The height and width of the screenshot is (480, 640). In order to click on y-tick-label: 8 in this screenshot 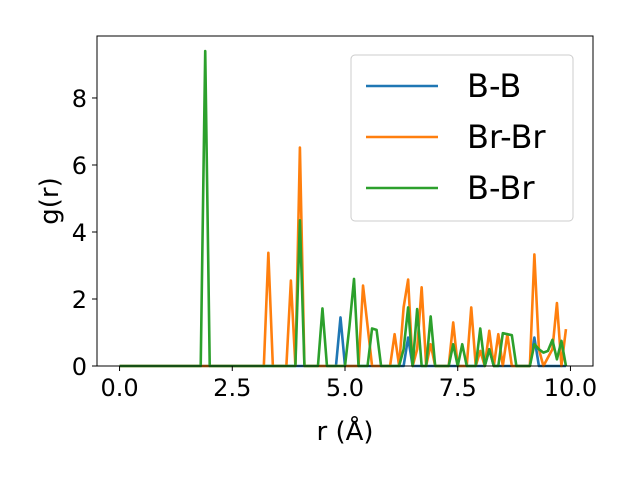, I will do `click(79, 99)`.